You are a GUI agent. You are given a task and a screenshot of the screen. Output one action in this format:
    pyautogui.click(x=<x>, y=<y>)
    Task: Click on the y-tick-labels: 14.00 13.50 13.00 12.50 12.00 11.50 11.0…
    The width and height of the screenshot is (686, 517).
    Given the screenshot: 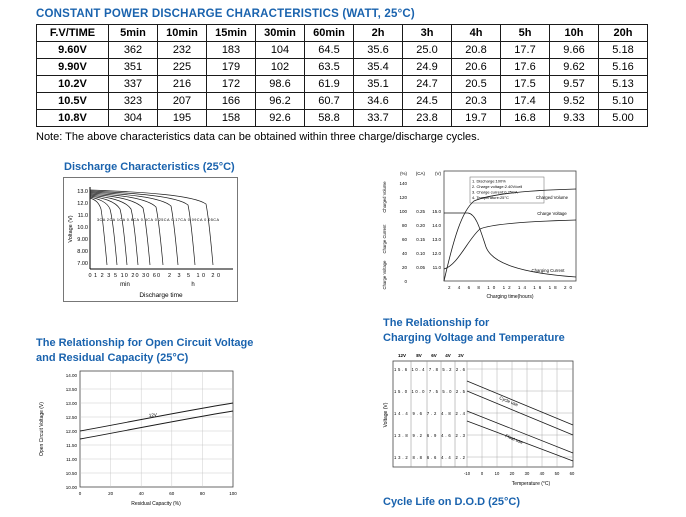 What is the action you would take?
    pyautogui.click(x=72, y=431)
    